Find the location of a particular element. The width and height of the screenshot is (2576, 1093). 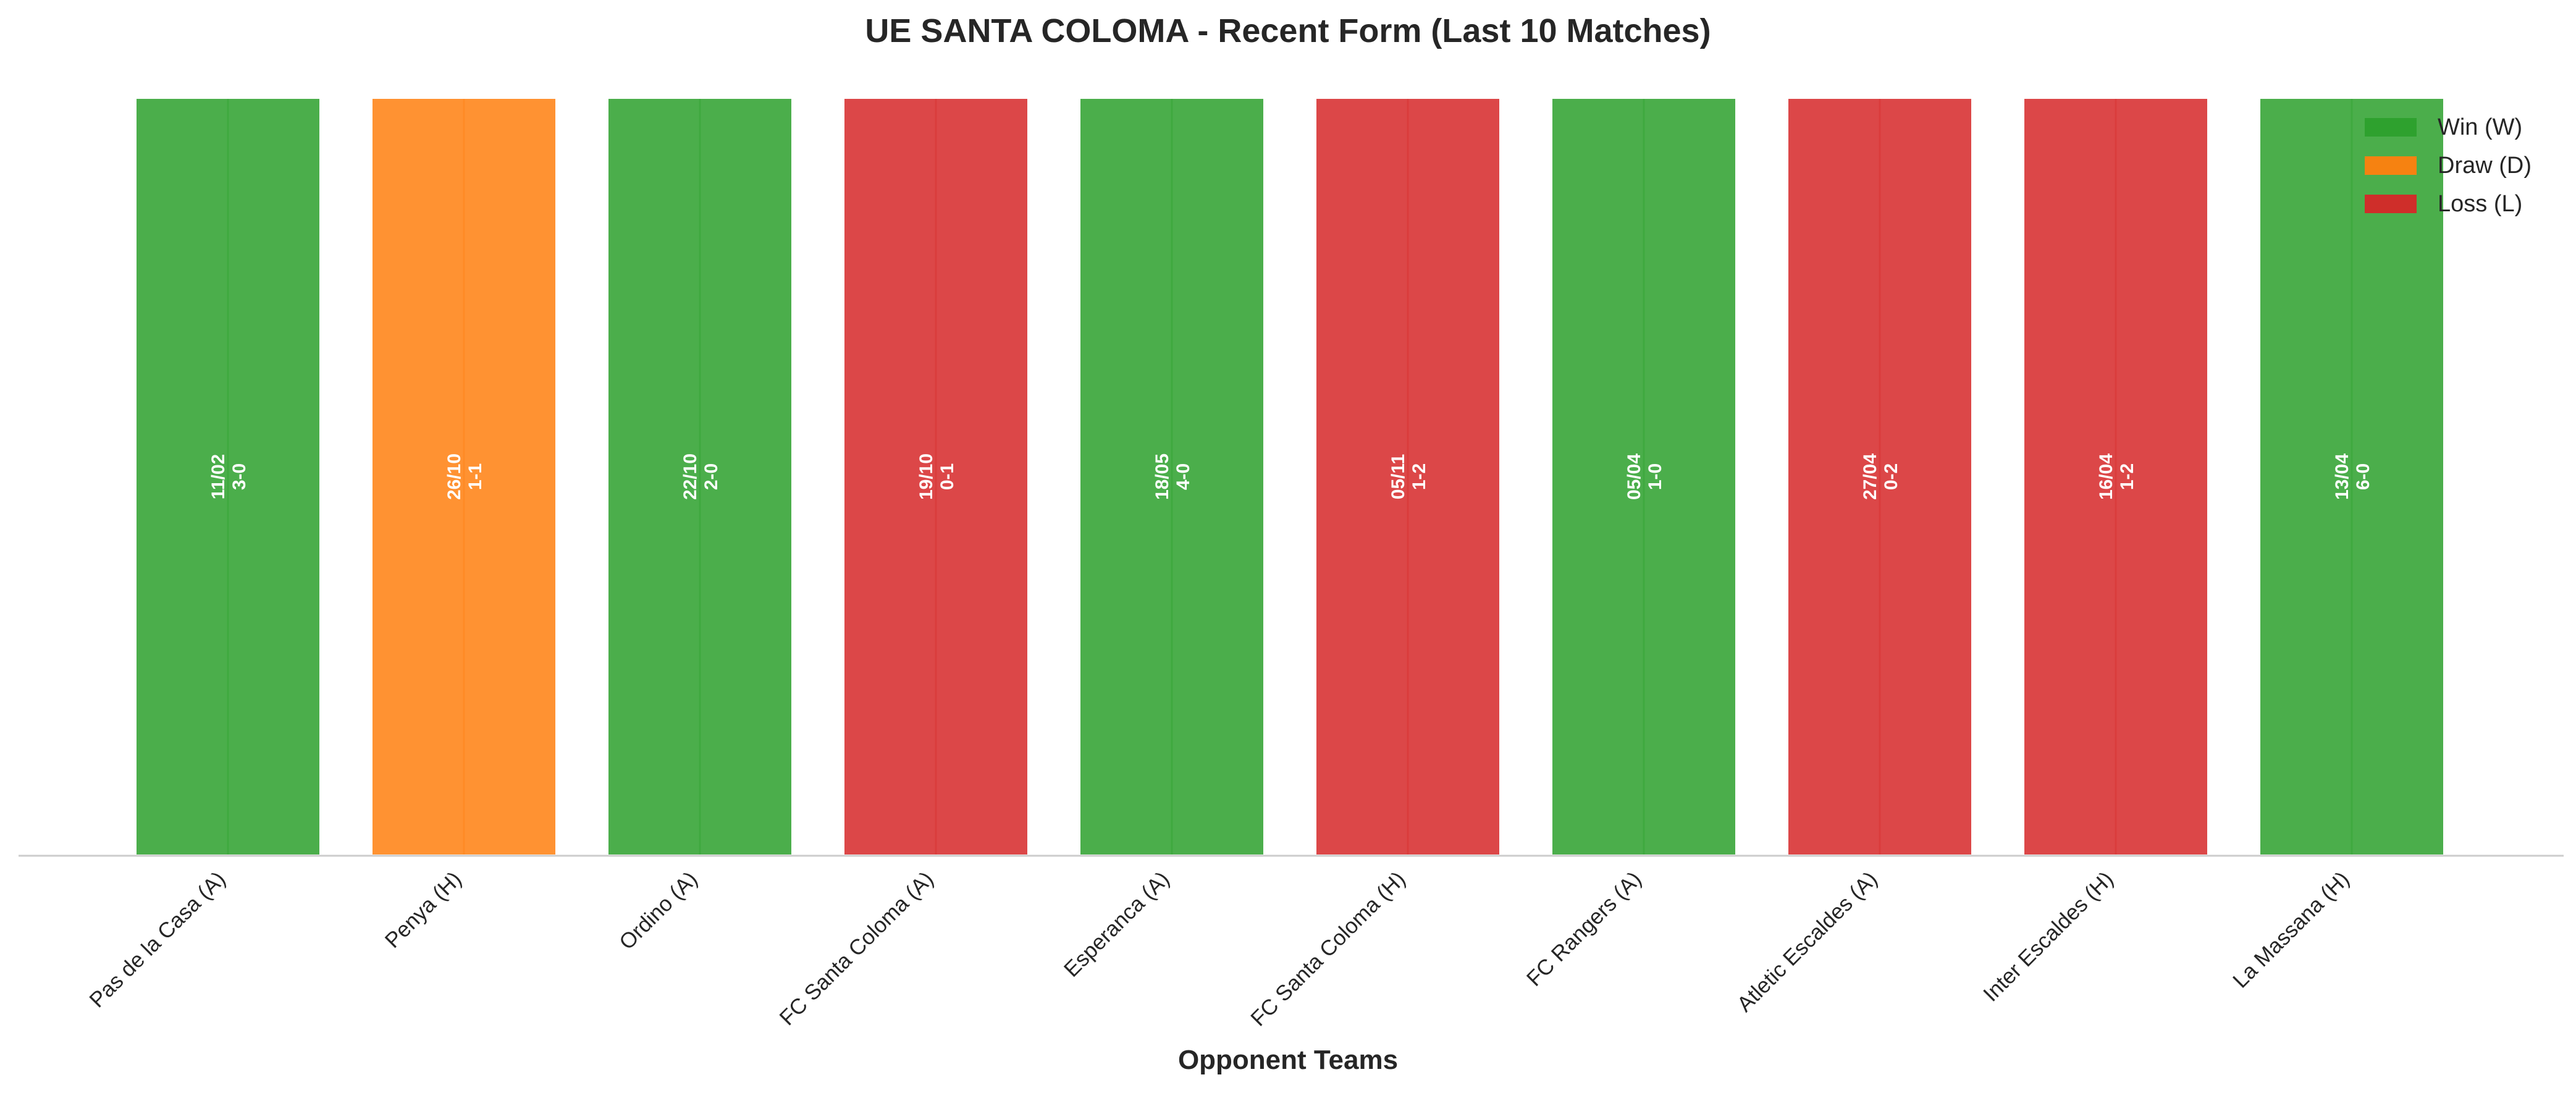

bar-label-date: 05/11 is located at coordinates (1398, 477).